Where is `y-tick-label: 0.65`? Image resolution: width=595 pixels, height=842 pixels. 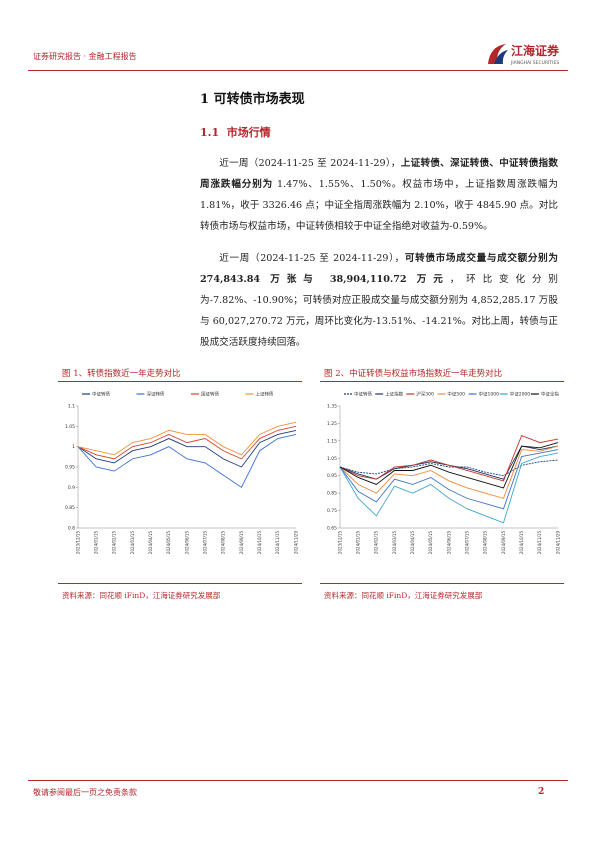
y-tick-label: 0.65 is located at coordinates (332, 529).